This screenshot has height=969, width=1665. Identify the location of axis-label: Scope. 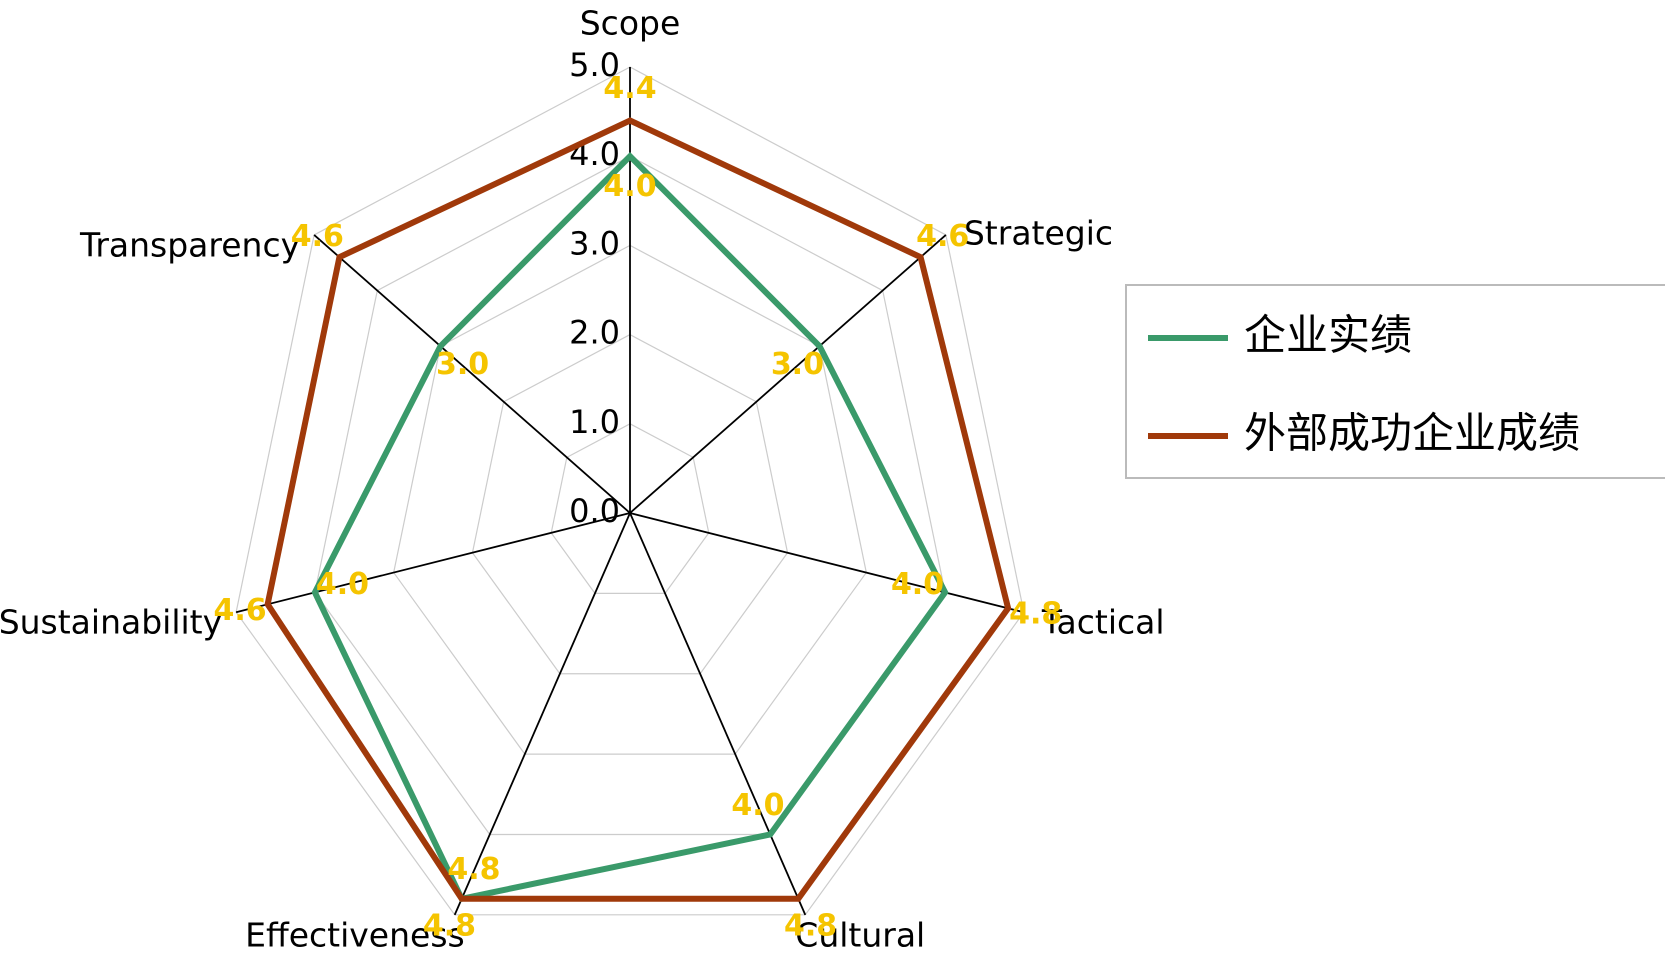
(630, 23).